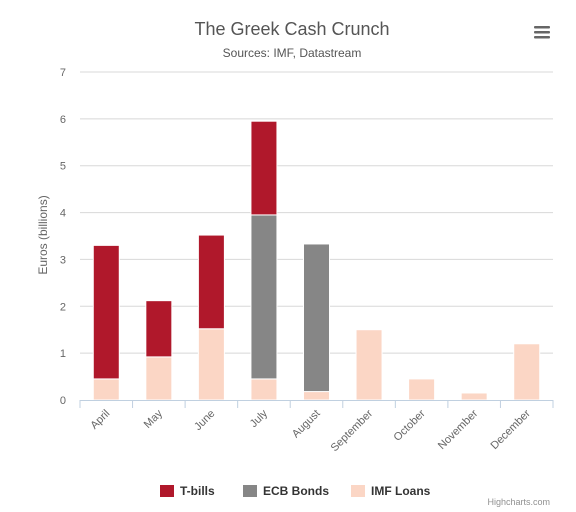 Image resolution: width=576 pixels, height=512 pixels. I want to click on bar-imf-loans-october, so click(422, 389).